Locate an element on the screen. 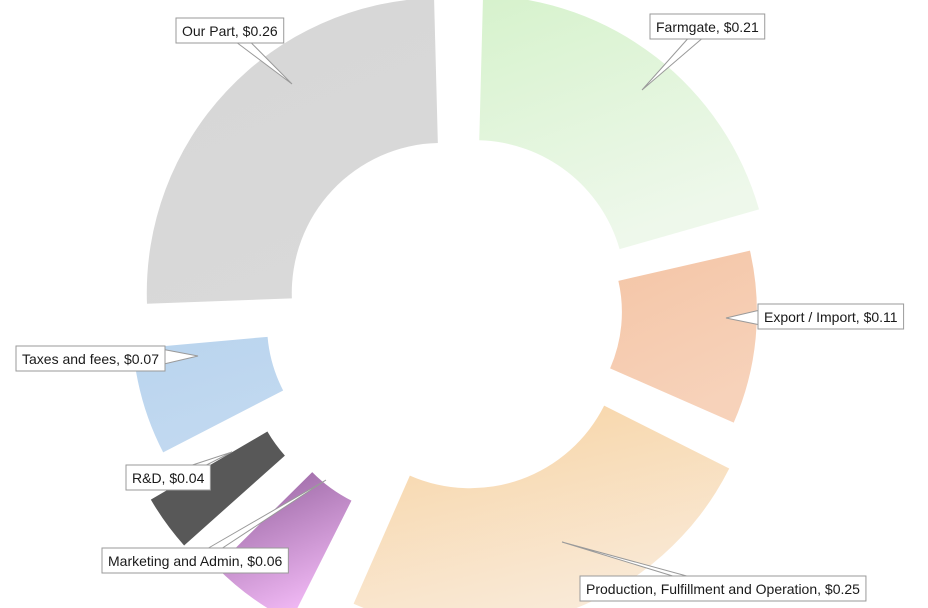 The image size is (928, 608). slice-r-d is located at coordinates (217, 488).